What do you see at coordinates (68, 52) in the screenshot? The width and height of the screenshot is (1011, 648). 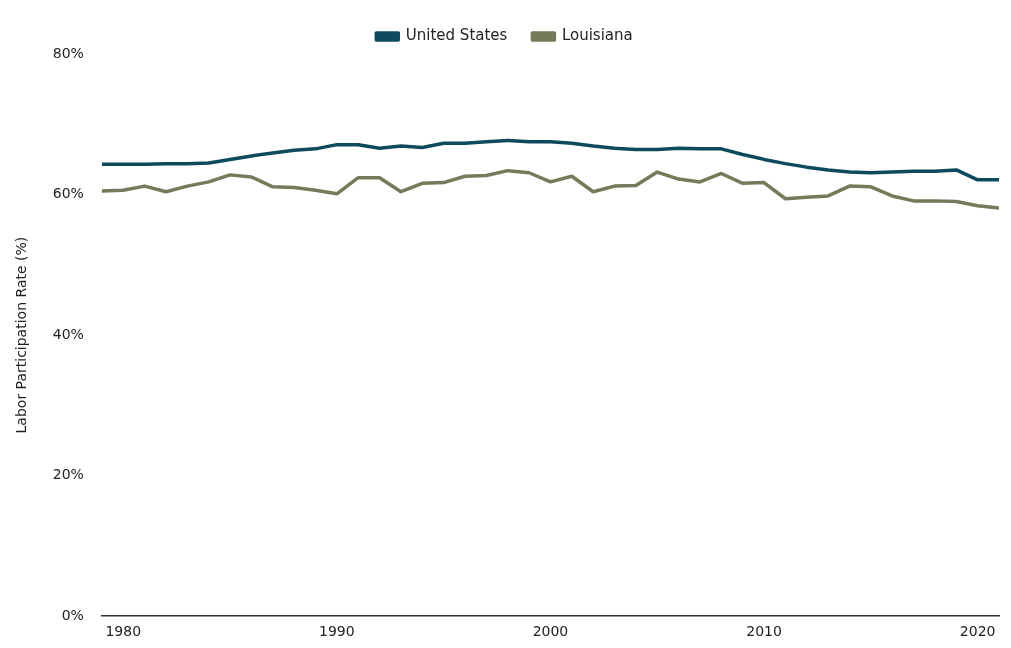 I see `y-tick-label: 80%` at bounding box center [68, 52].